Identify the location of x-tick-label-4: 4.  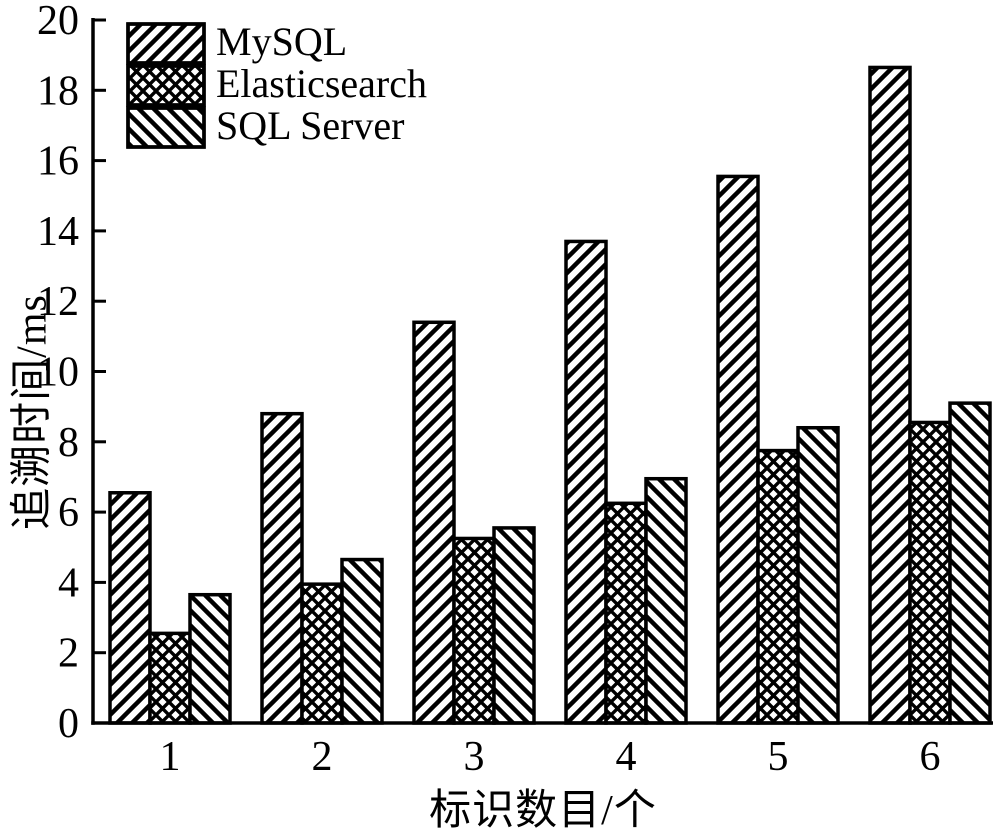
(626, 757).